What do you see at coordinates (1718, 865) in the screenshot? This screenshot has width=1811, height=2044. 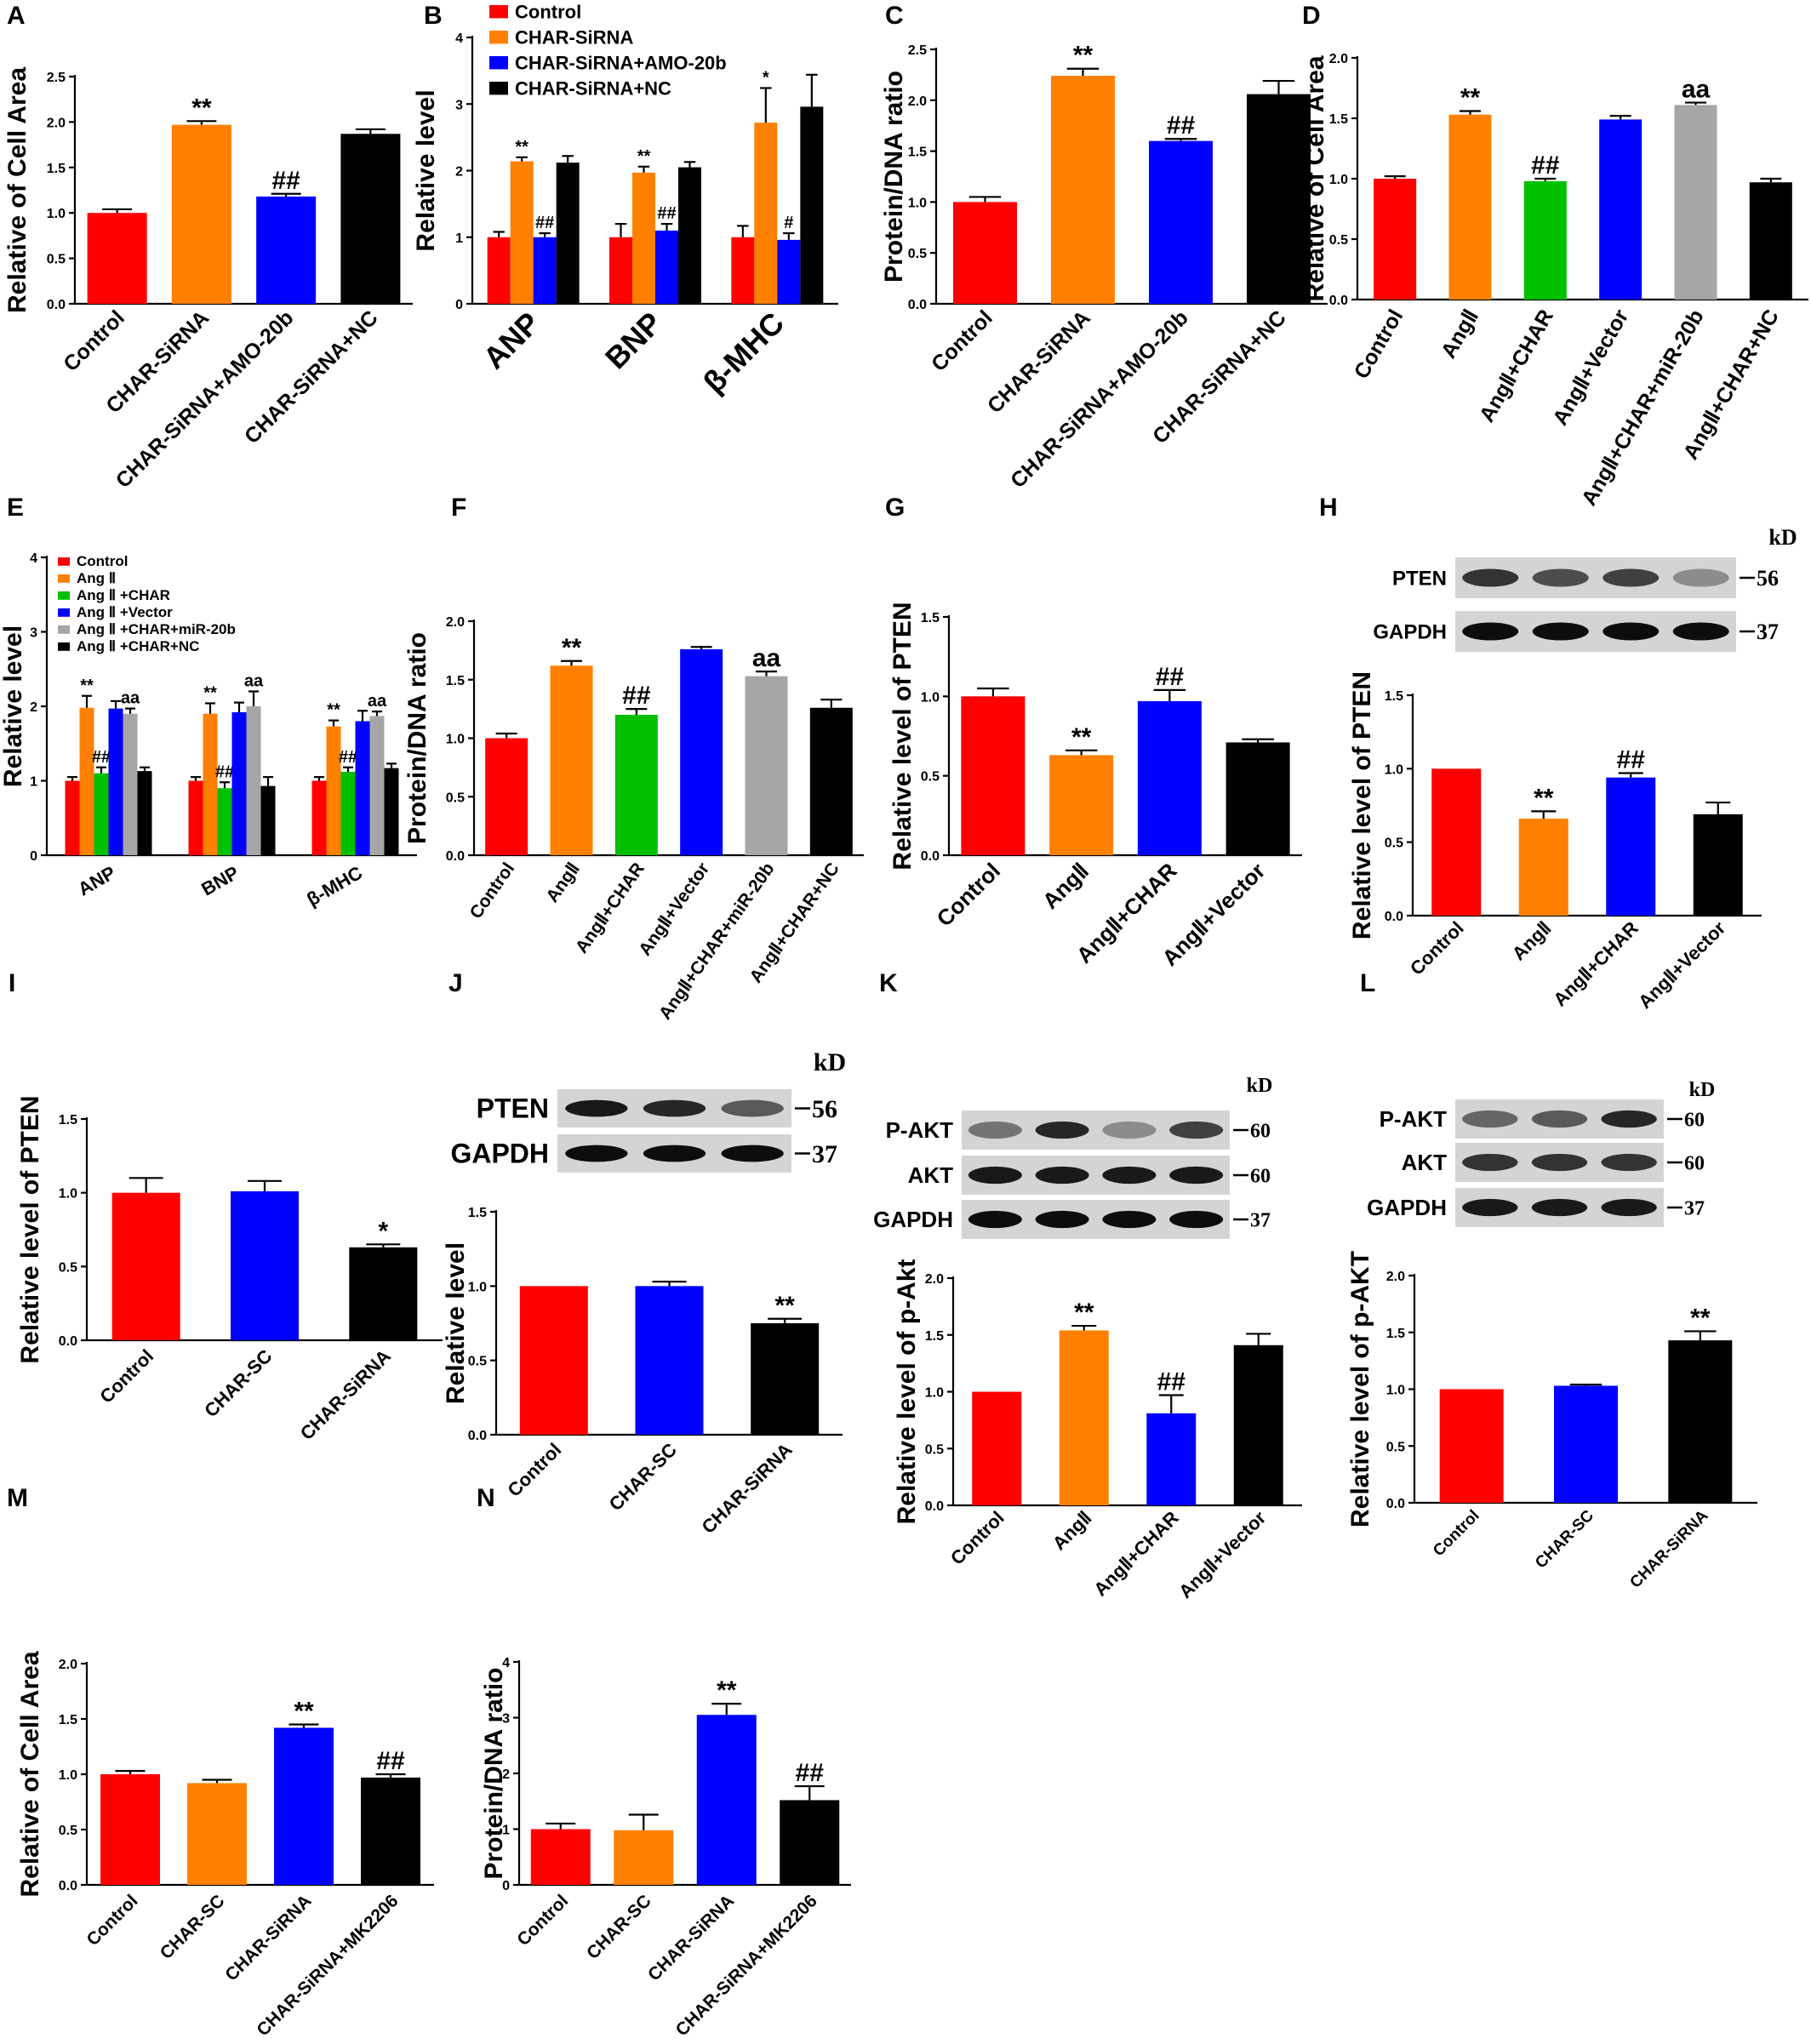 I see `bar-ang-vector` at bounding box center [1718, 865].